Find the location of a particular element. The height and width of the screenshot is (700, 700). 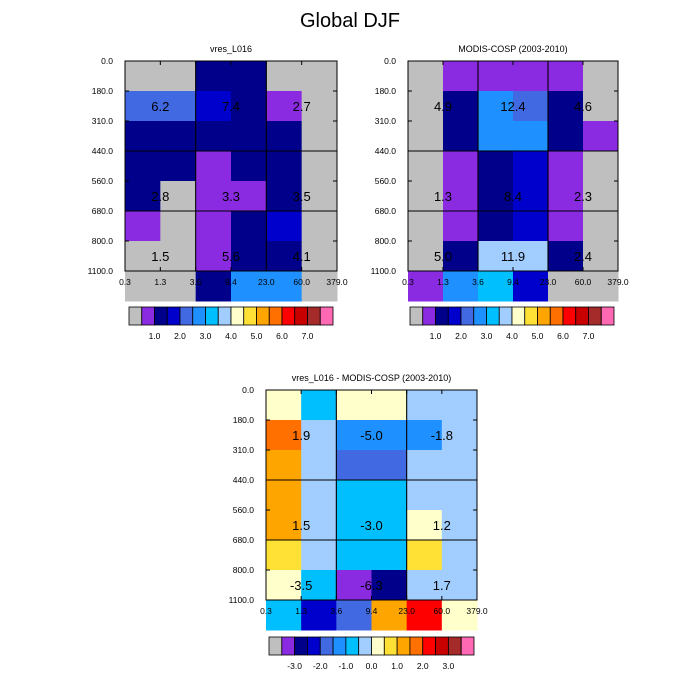

cell-value-label: 8.4 is located at coordinates (513, 196).